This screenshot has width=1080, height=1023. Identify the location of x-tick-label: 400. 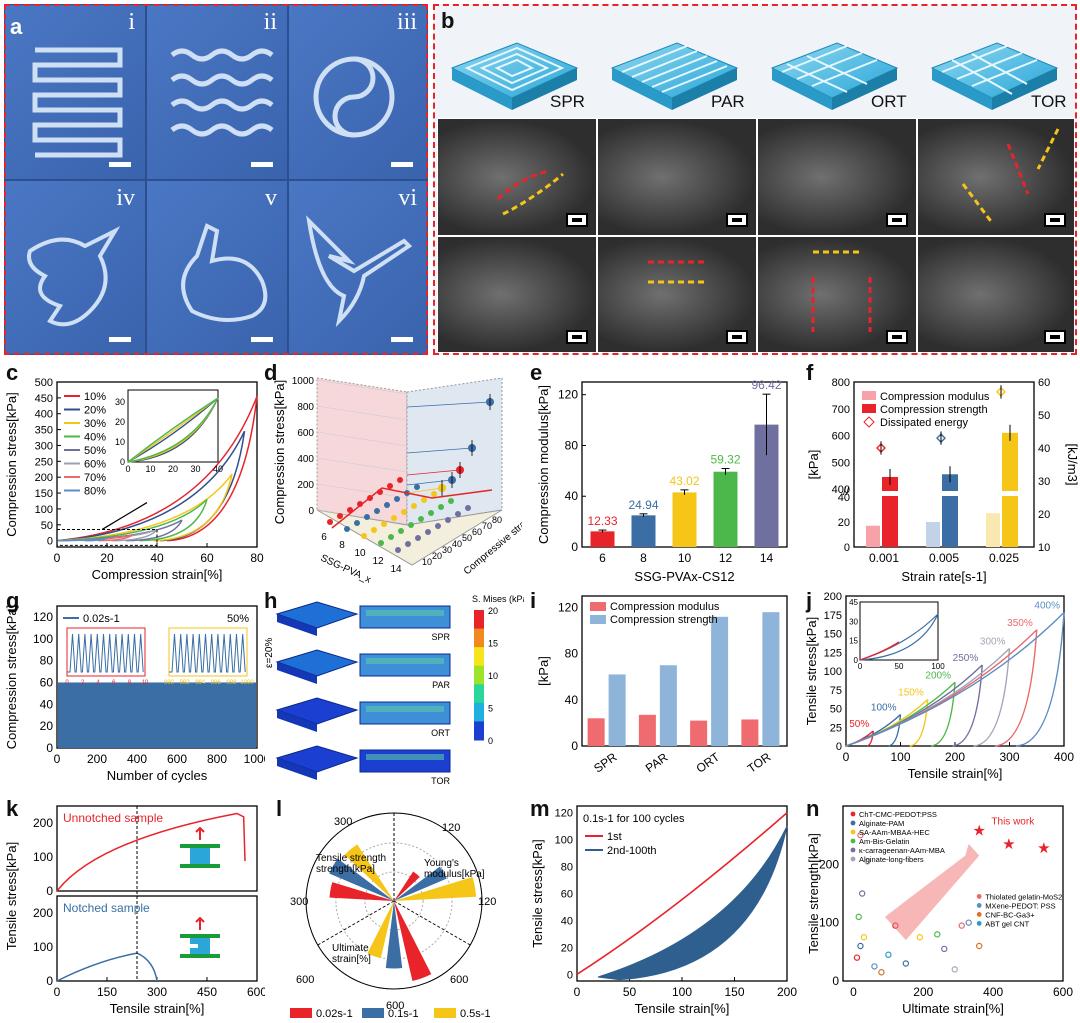
(1064, 757).